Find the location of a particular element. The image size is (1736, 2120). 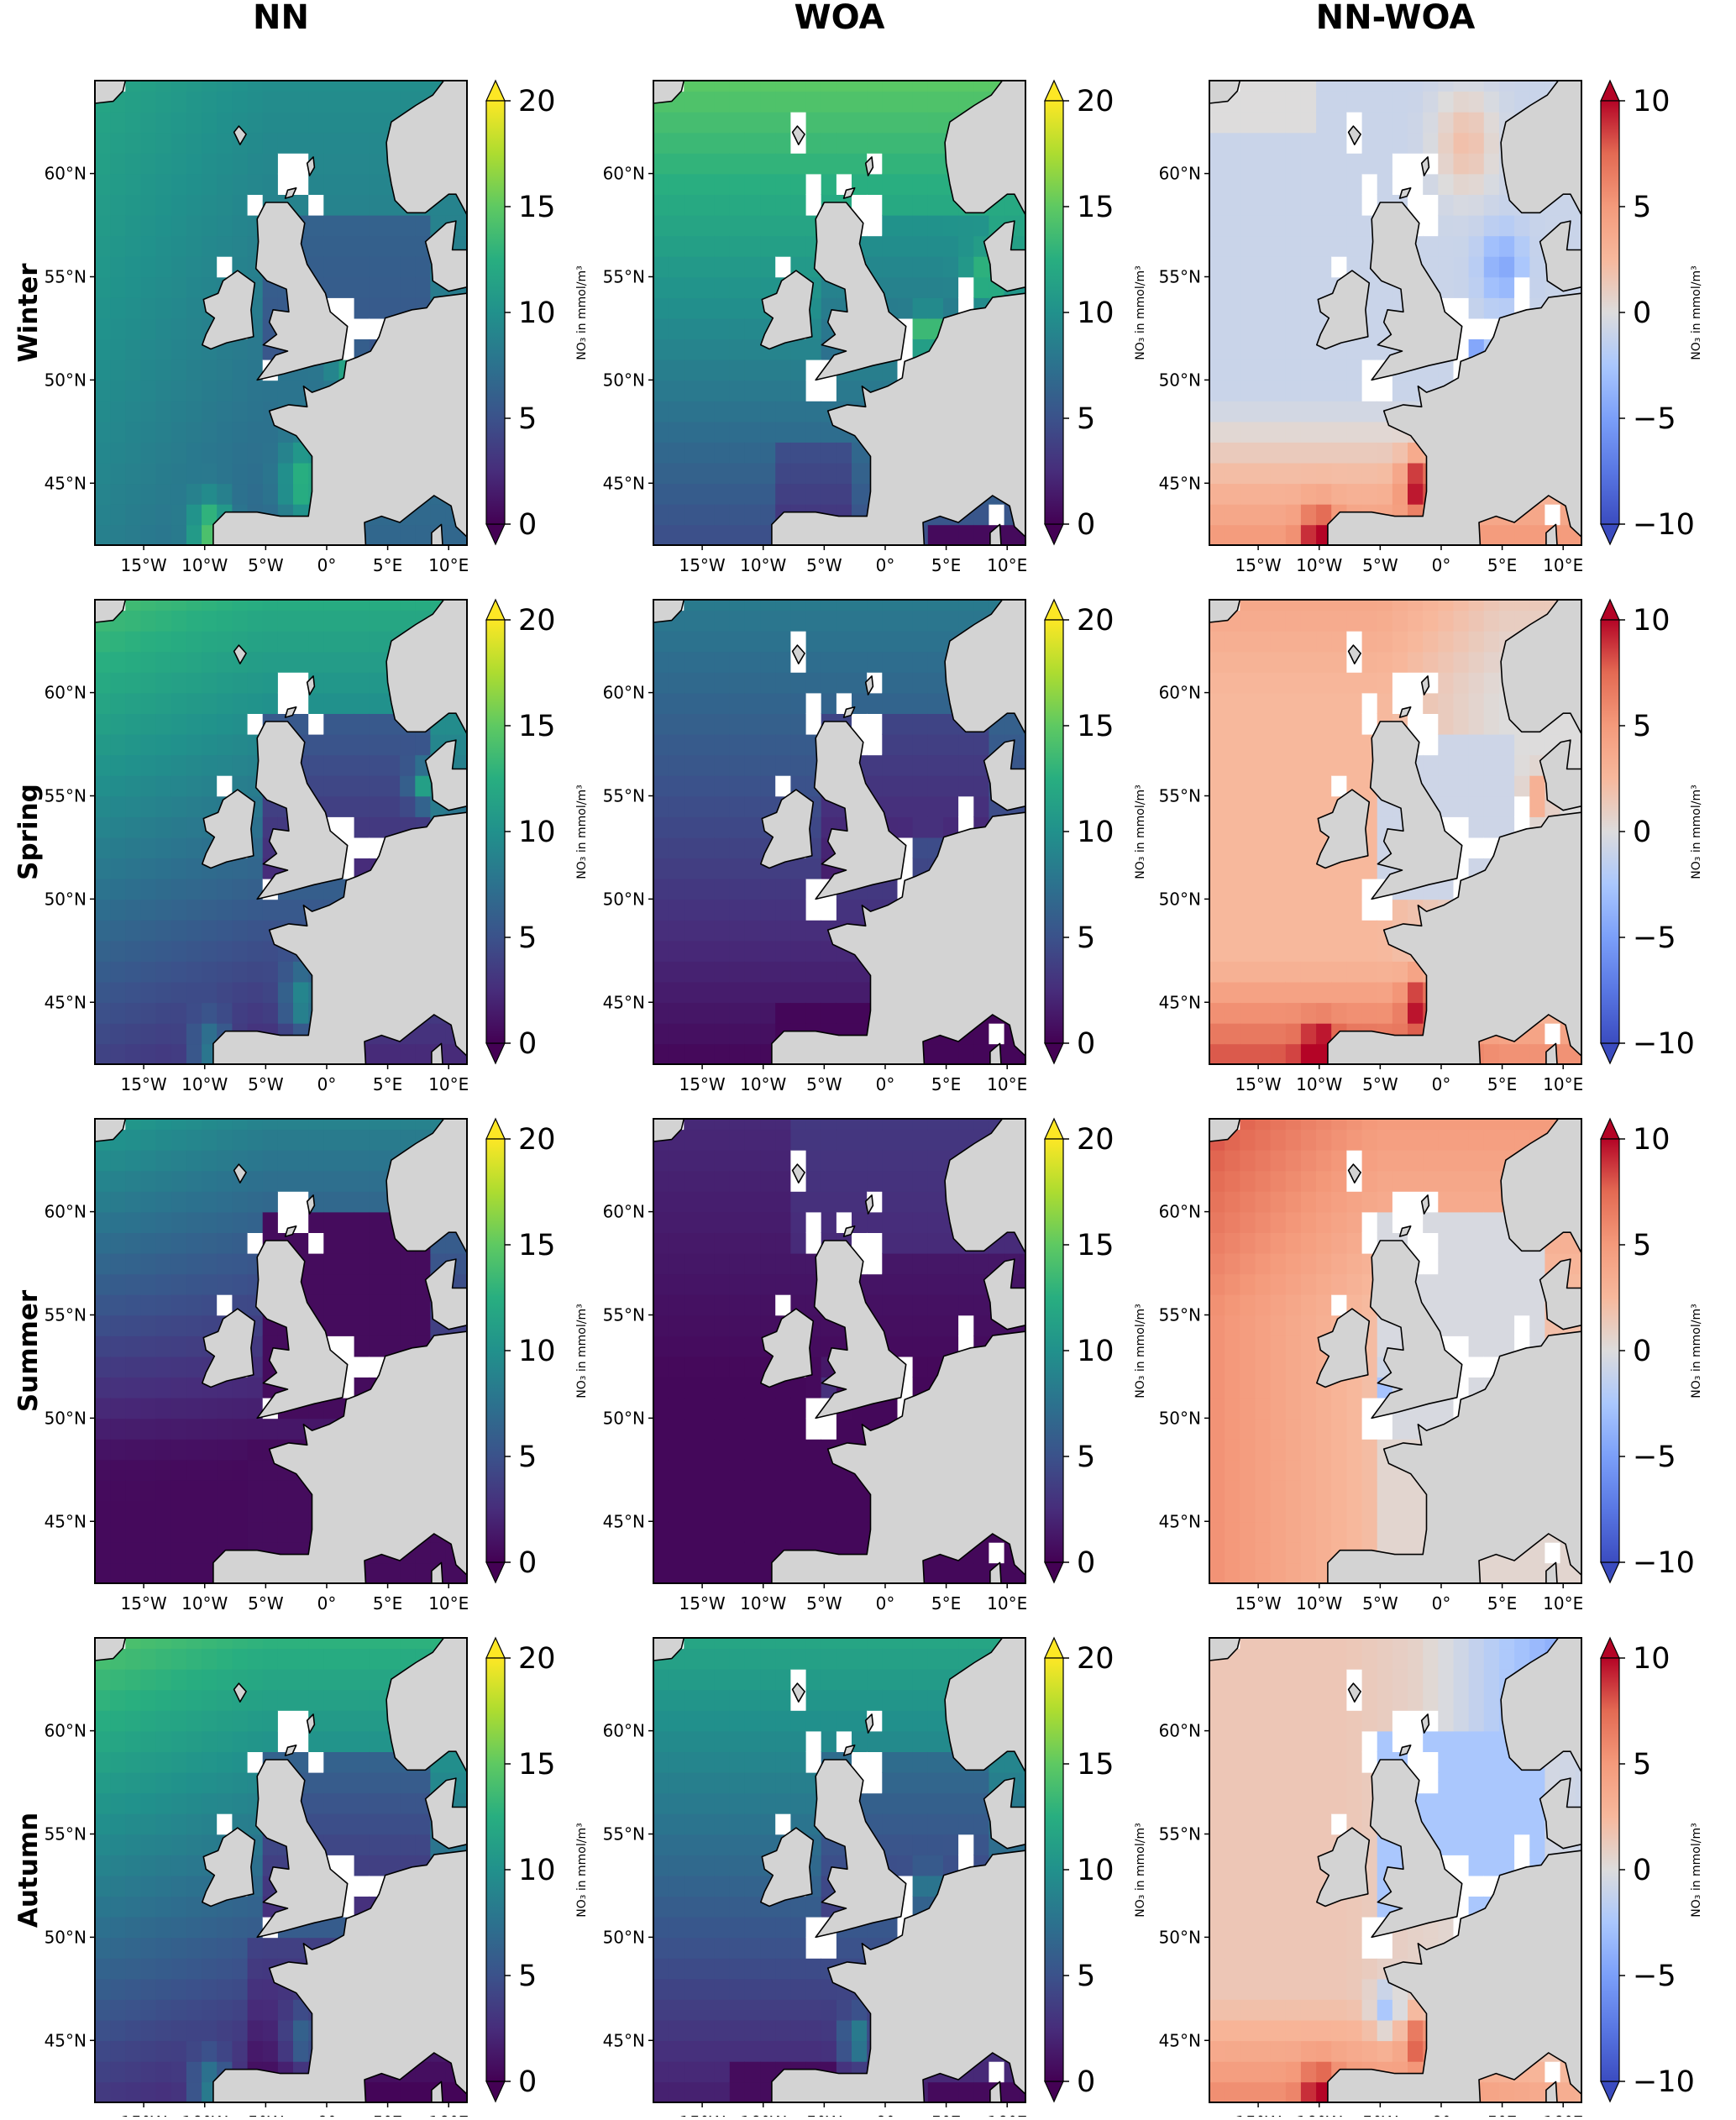

row-label-winter: Winter is located at coordinates (28, 313).